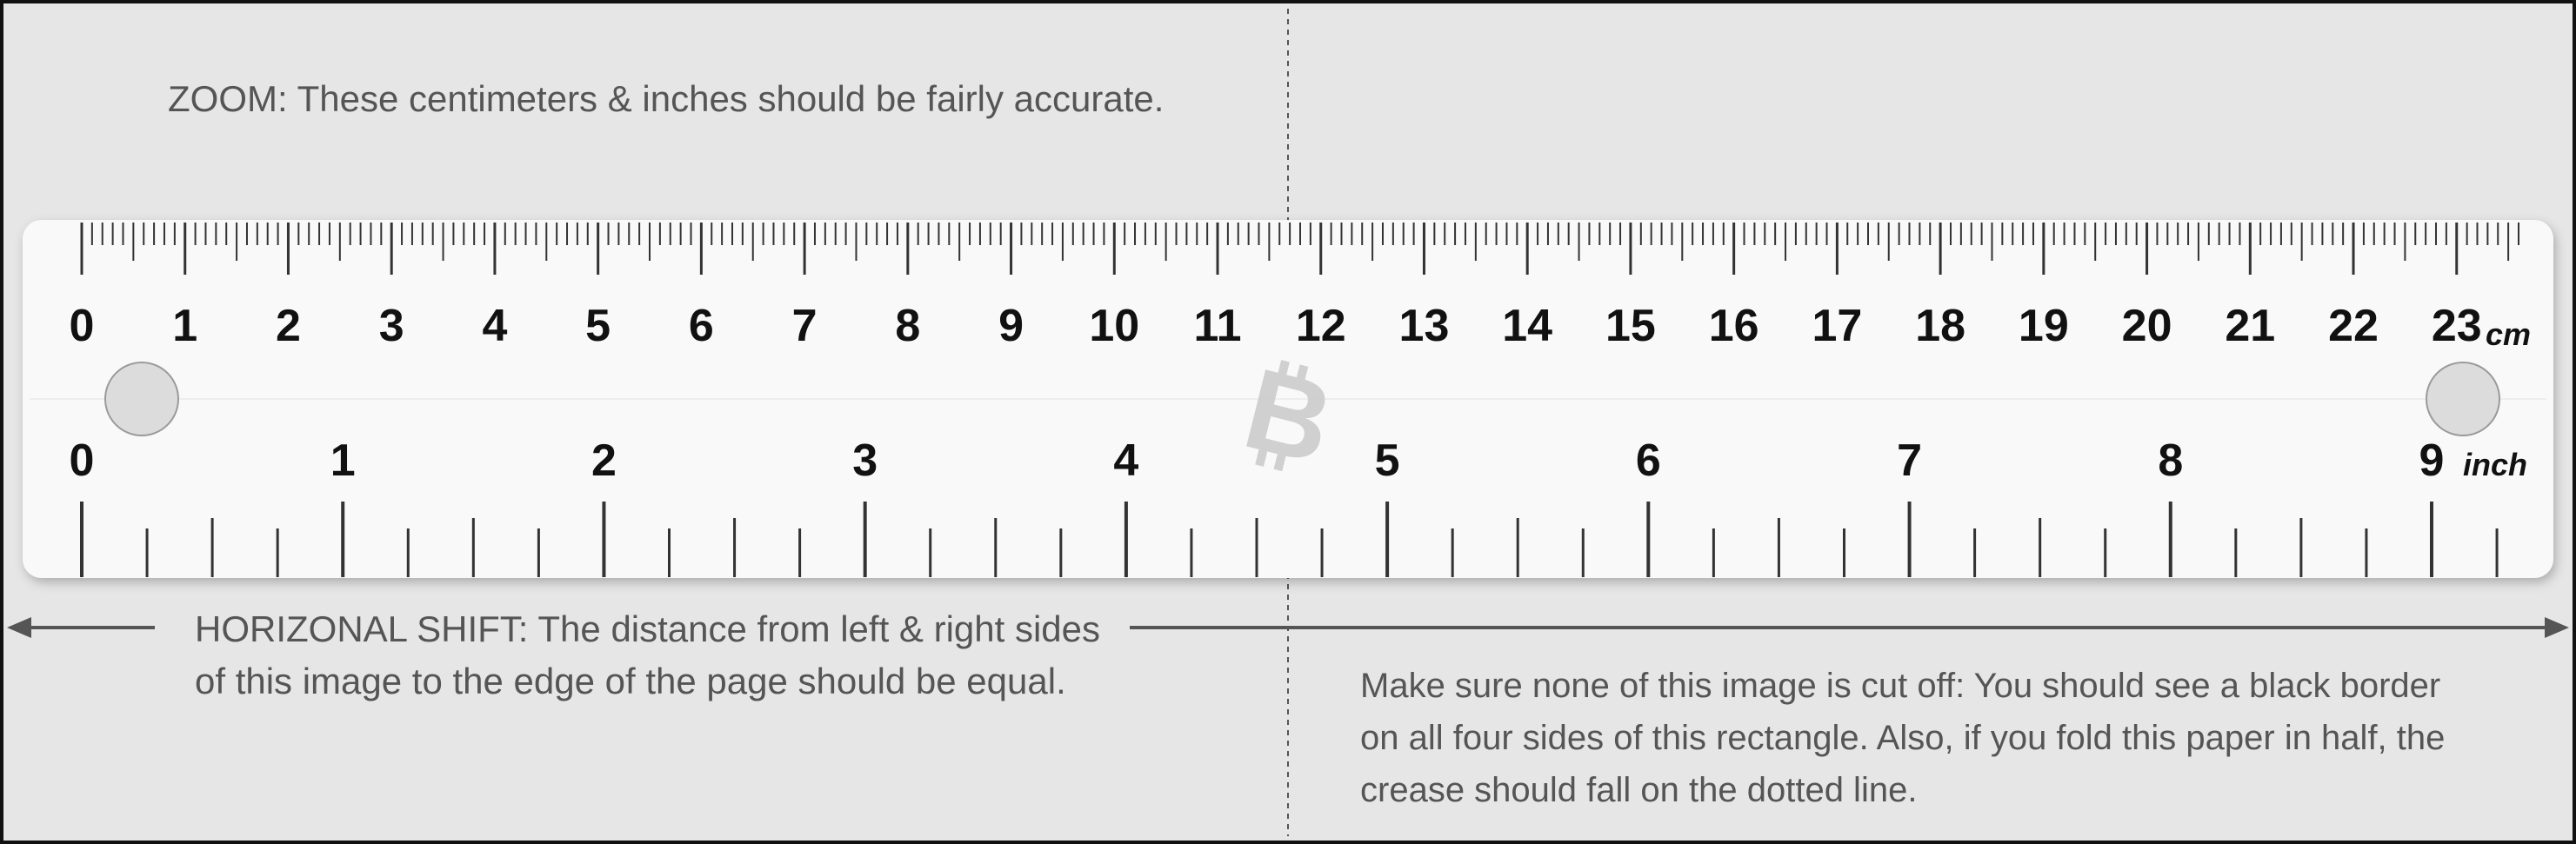 The image size is (2576, 844). Describe the element at coordinates (1527, 326) in the screenshot. I see `cm-tick-label: 14` at that location.